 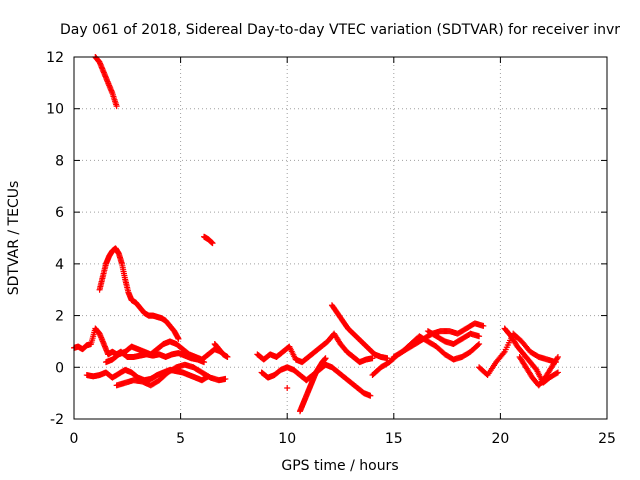 I want to click on series-high-early, so click(x=106, y=82).